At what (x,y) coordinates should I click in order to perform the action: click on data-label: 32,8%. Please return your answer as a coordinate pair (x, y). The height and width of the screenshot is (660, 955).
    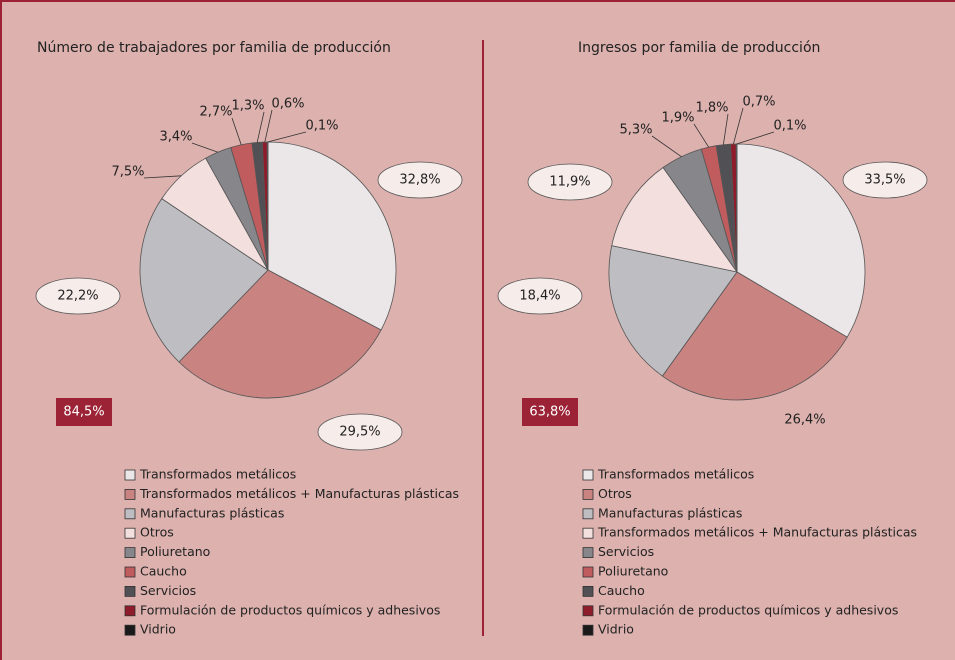
    Looking at the image, I should click on (419, 180).